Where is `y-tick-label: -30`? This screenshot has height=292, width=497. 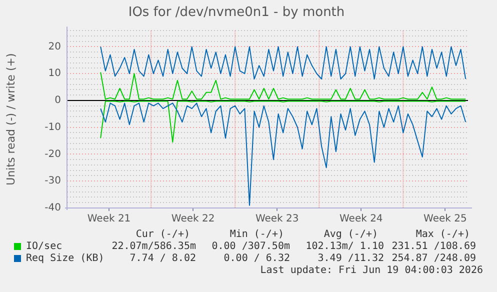
y-tick-label: -30 is located at coordinates (52, 181).